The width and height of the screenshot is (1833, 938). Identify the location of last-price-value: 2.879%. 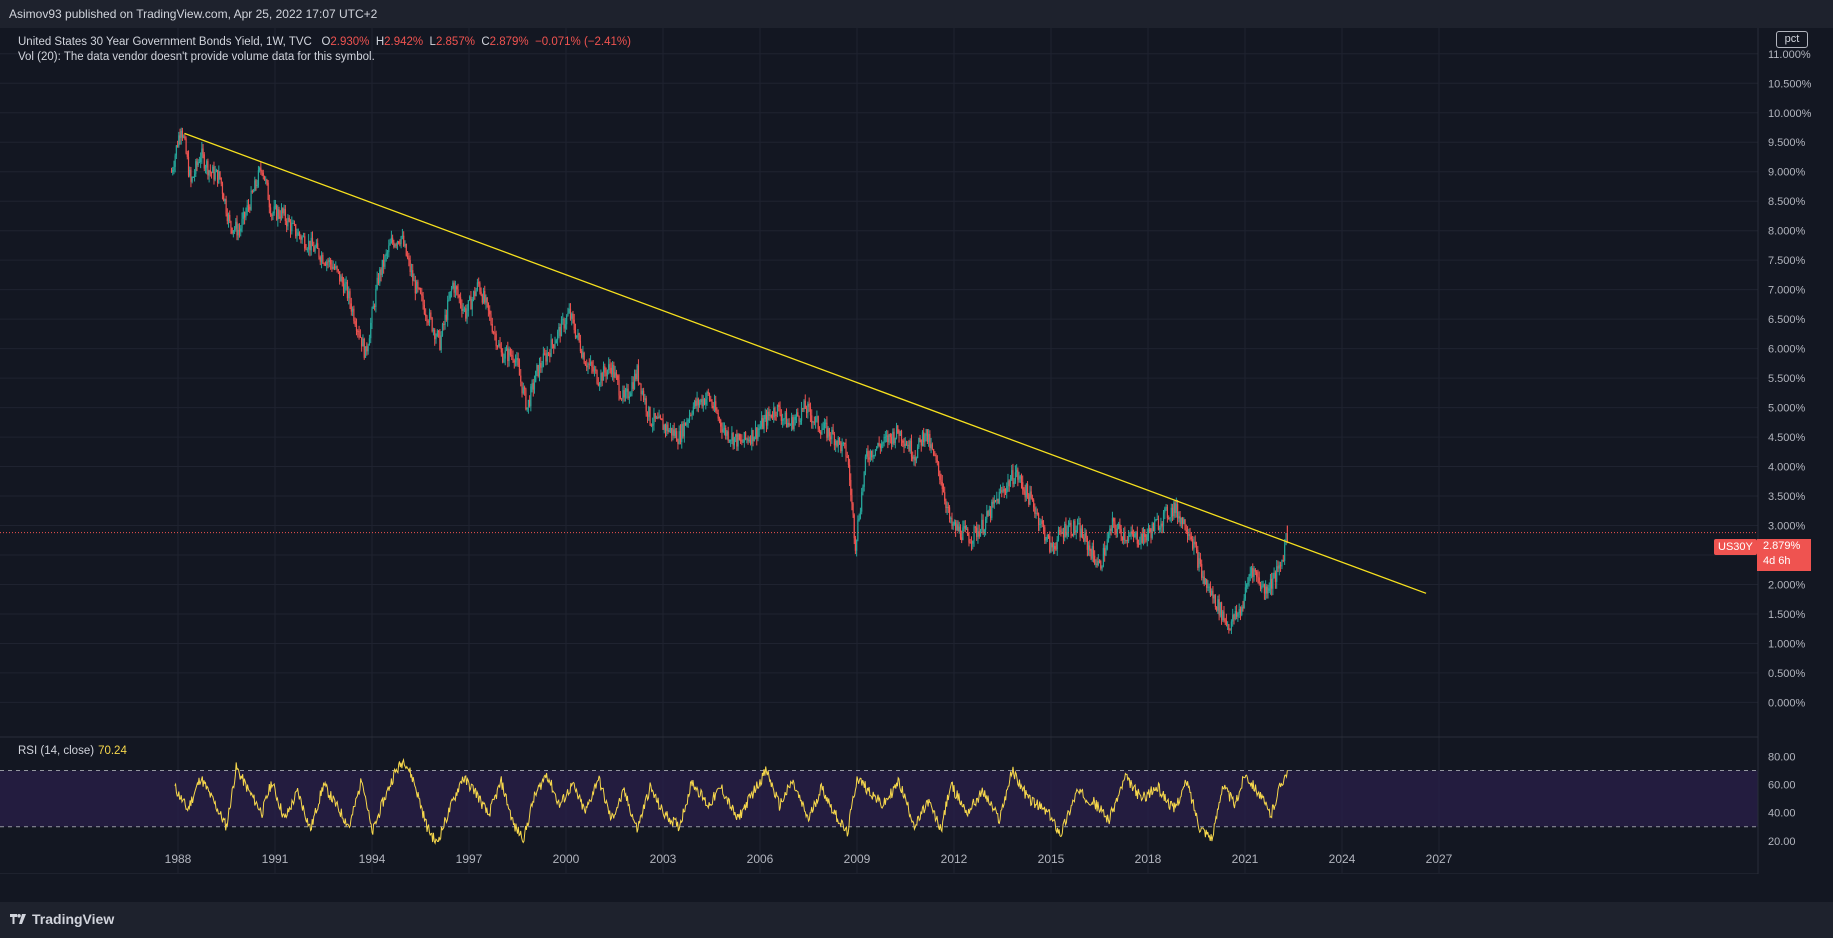
(1782, 546).